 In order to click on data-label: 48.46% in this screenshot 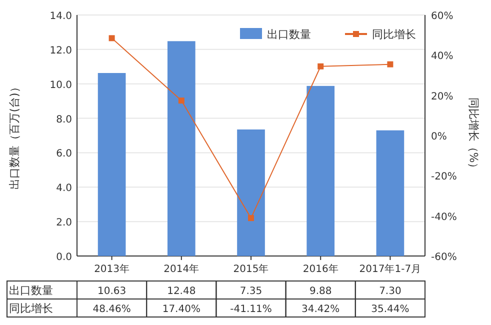, I will do `click(111, 309)`.